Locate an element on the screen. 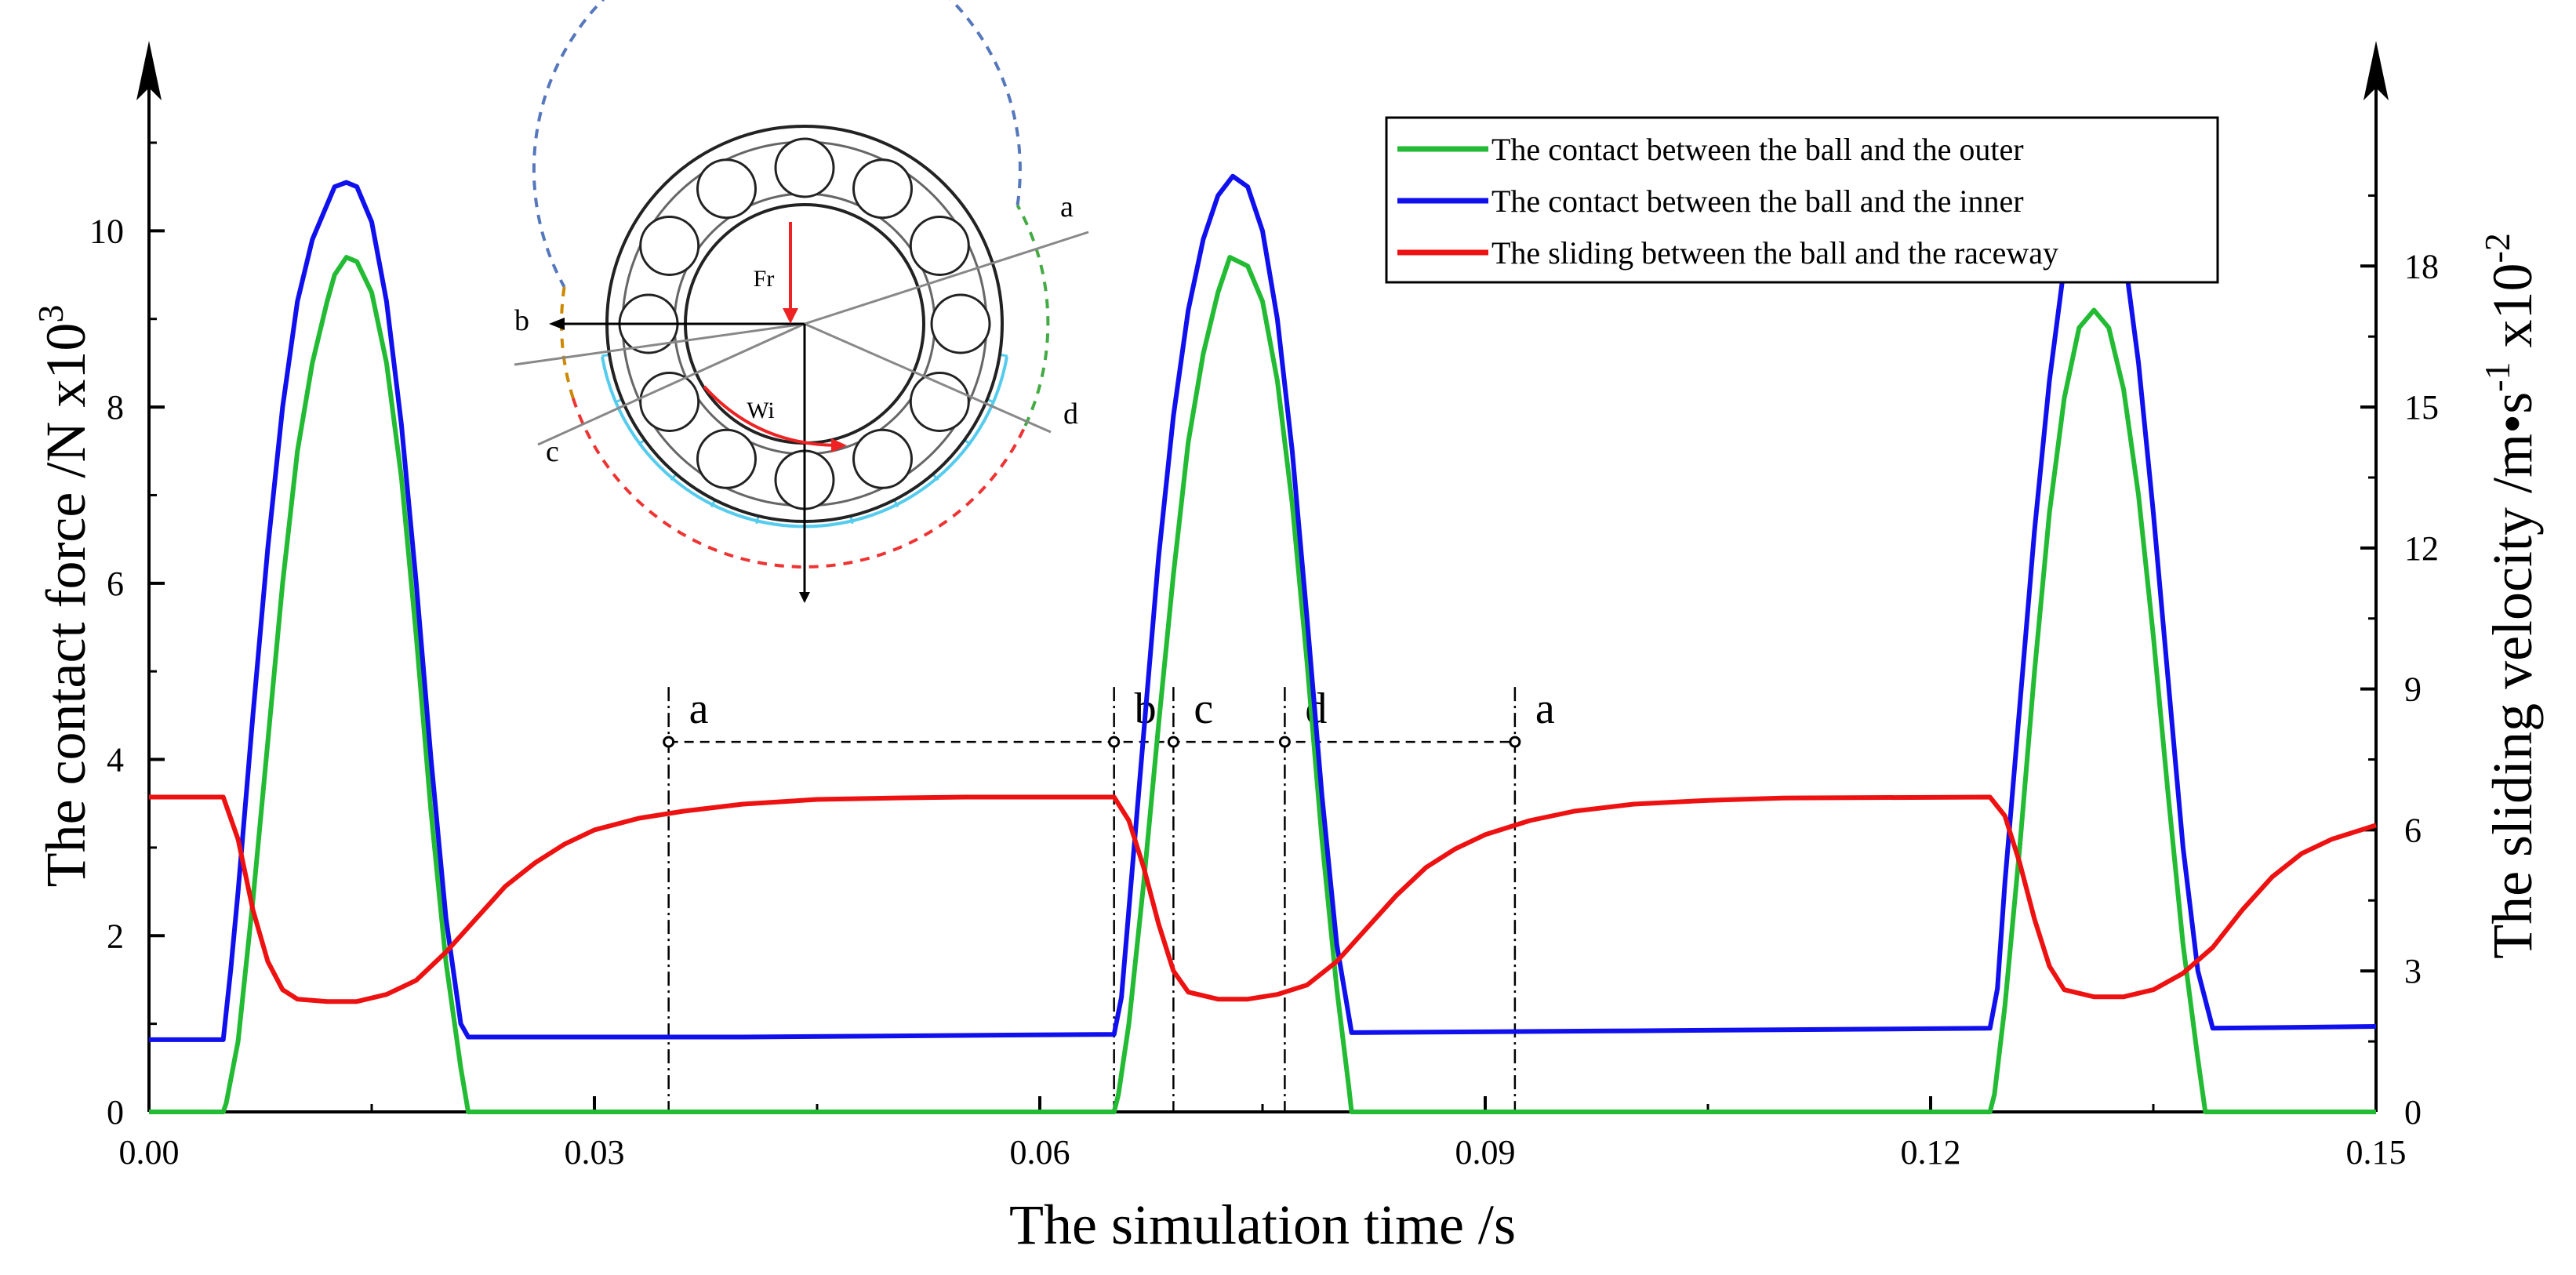 The height and width of the screenshot is (1275, 2576). y-right-tick-label: 6 is located at coordinates (2413, 830).